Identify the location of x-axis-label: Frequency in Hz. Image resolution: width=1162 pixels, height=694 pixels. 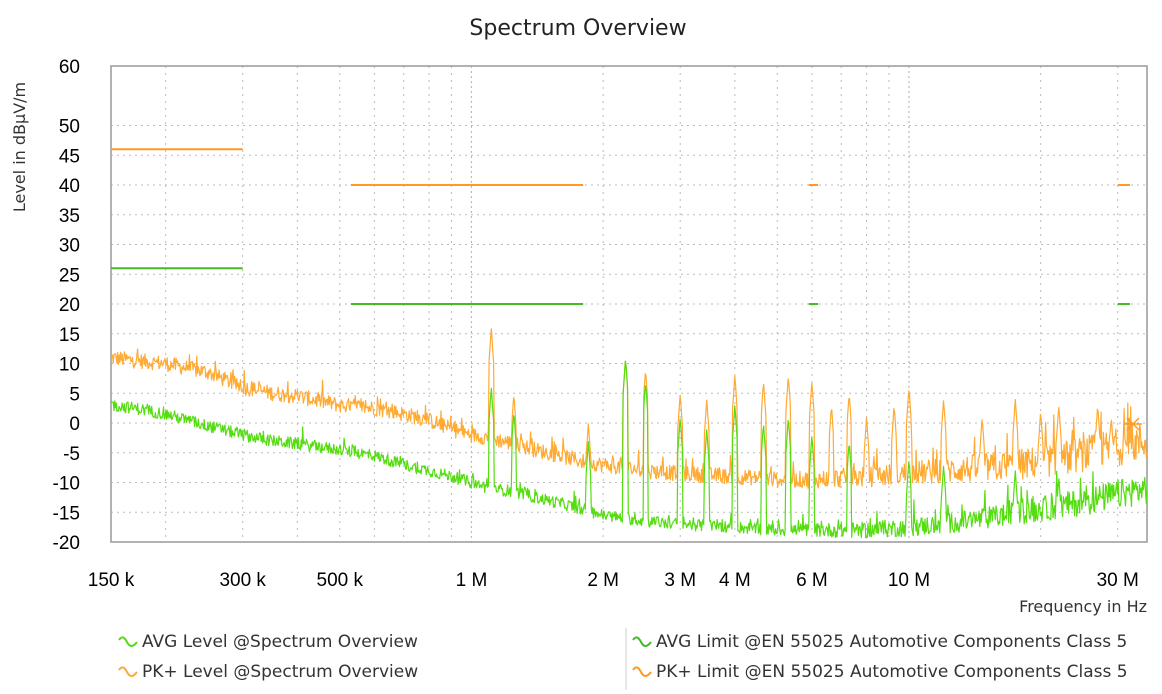
(1083, 606).